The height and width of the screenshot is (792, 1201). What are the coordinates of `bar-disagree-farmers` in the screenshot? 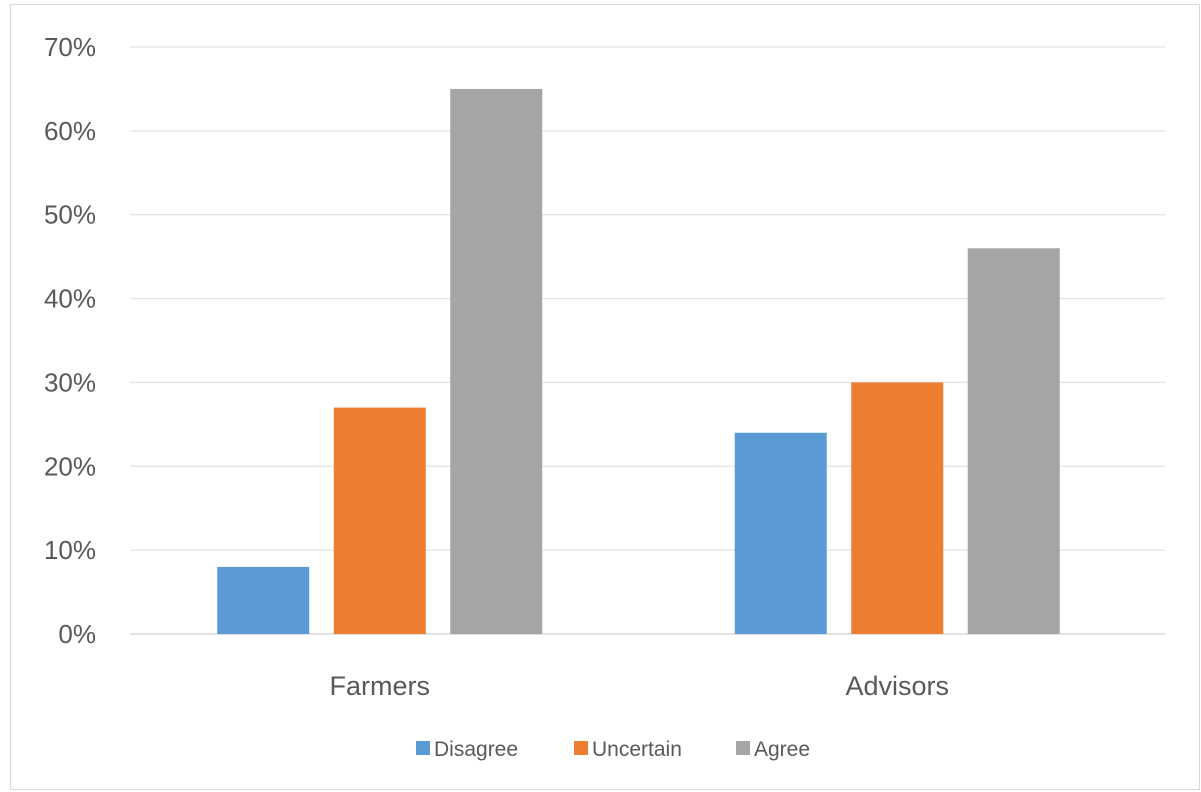 It's located at (263, 600).